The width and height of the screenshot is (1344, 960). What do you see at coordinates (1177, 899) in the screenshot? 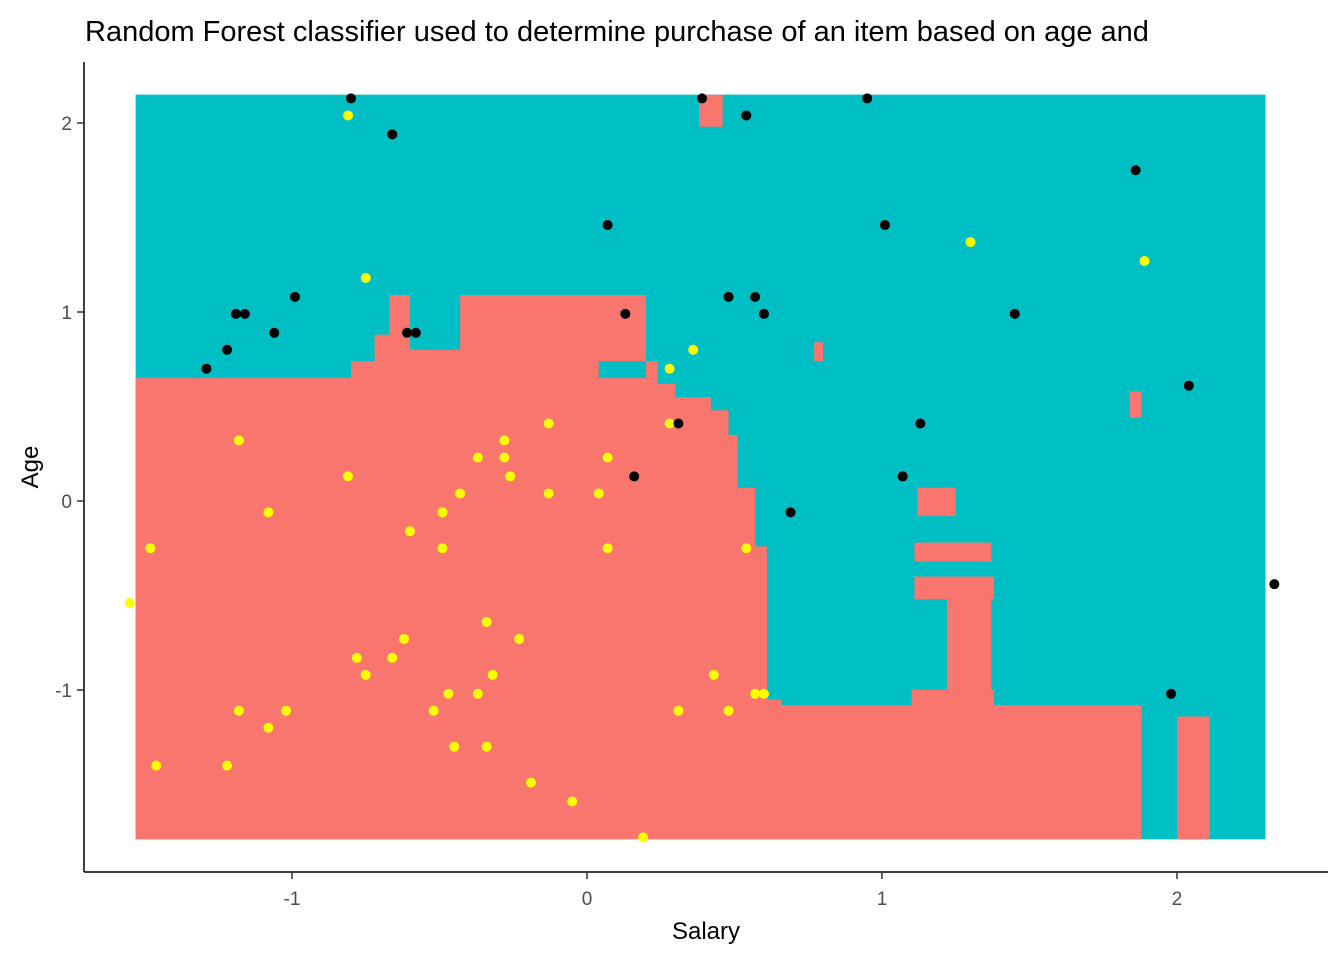
I see `x-tick-label: 2` at bounding box center [1177, 899].